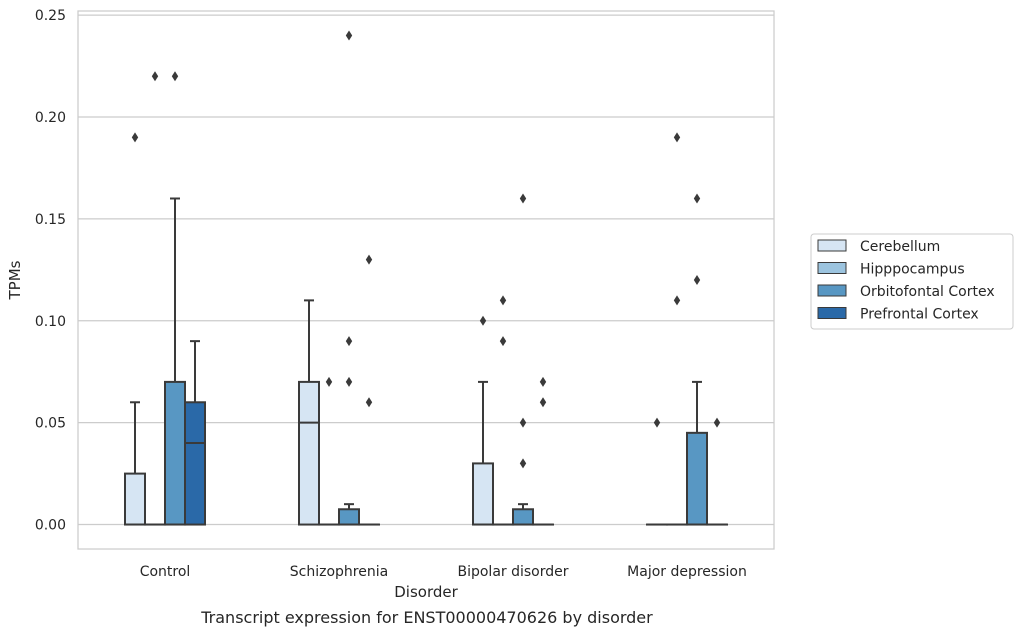 The height and width of the screenshot is (636, 1023). What do you see at coordinates (912, 270) in the screenshot?
I see `legend-label: Hipppocampus` at bounding box center [912, 270].